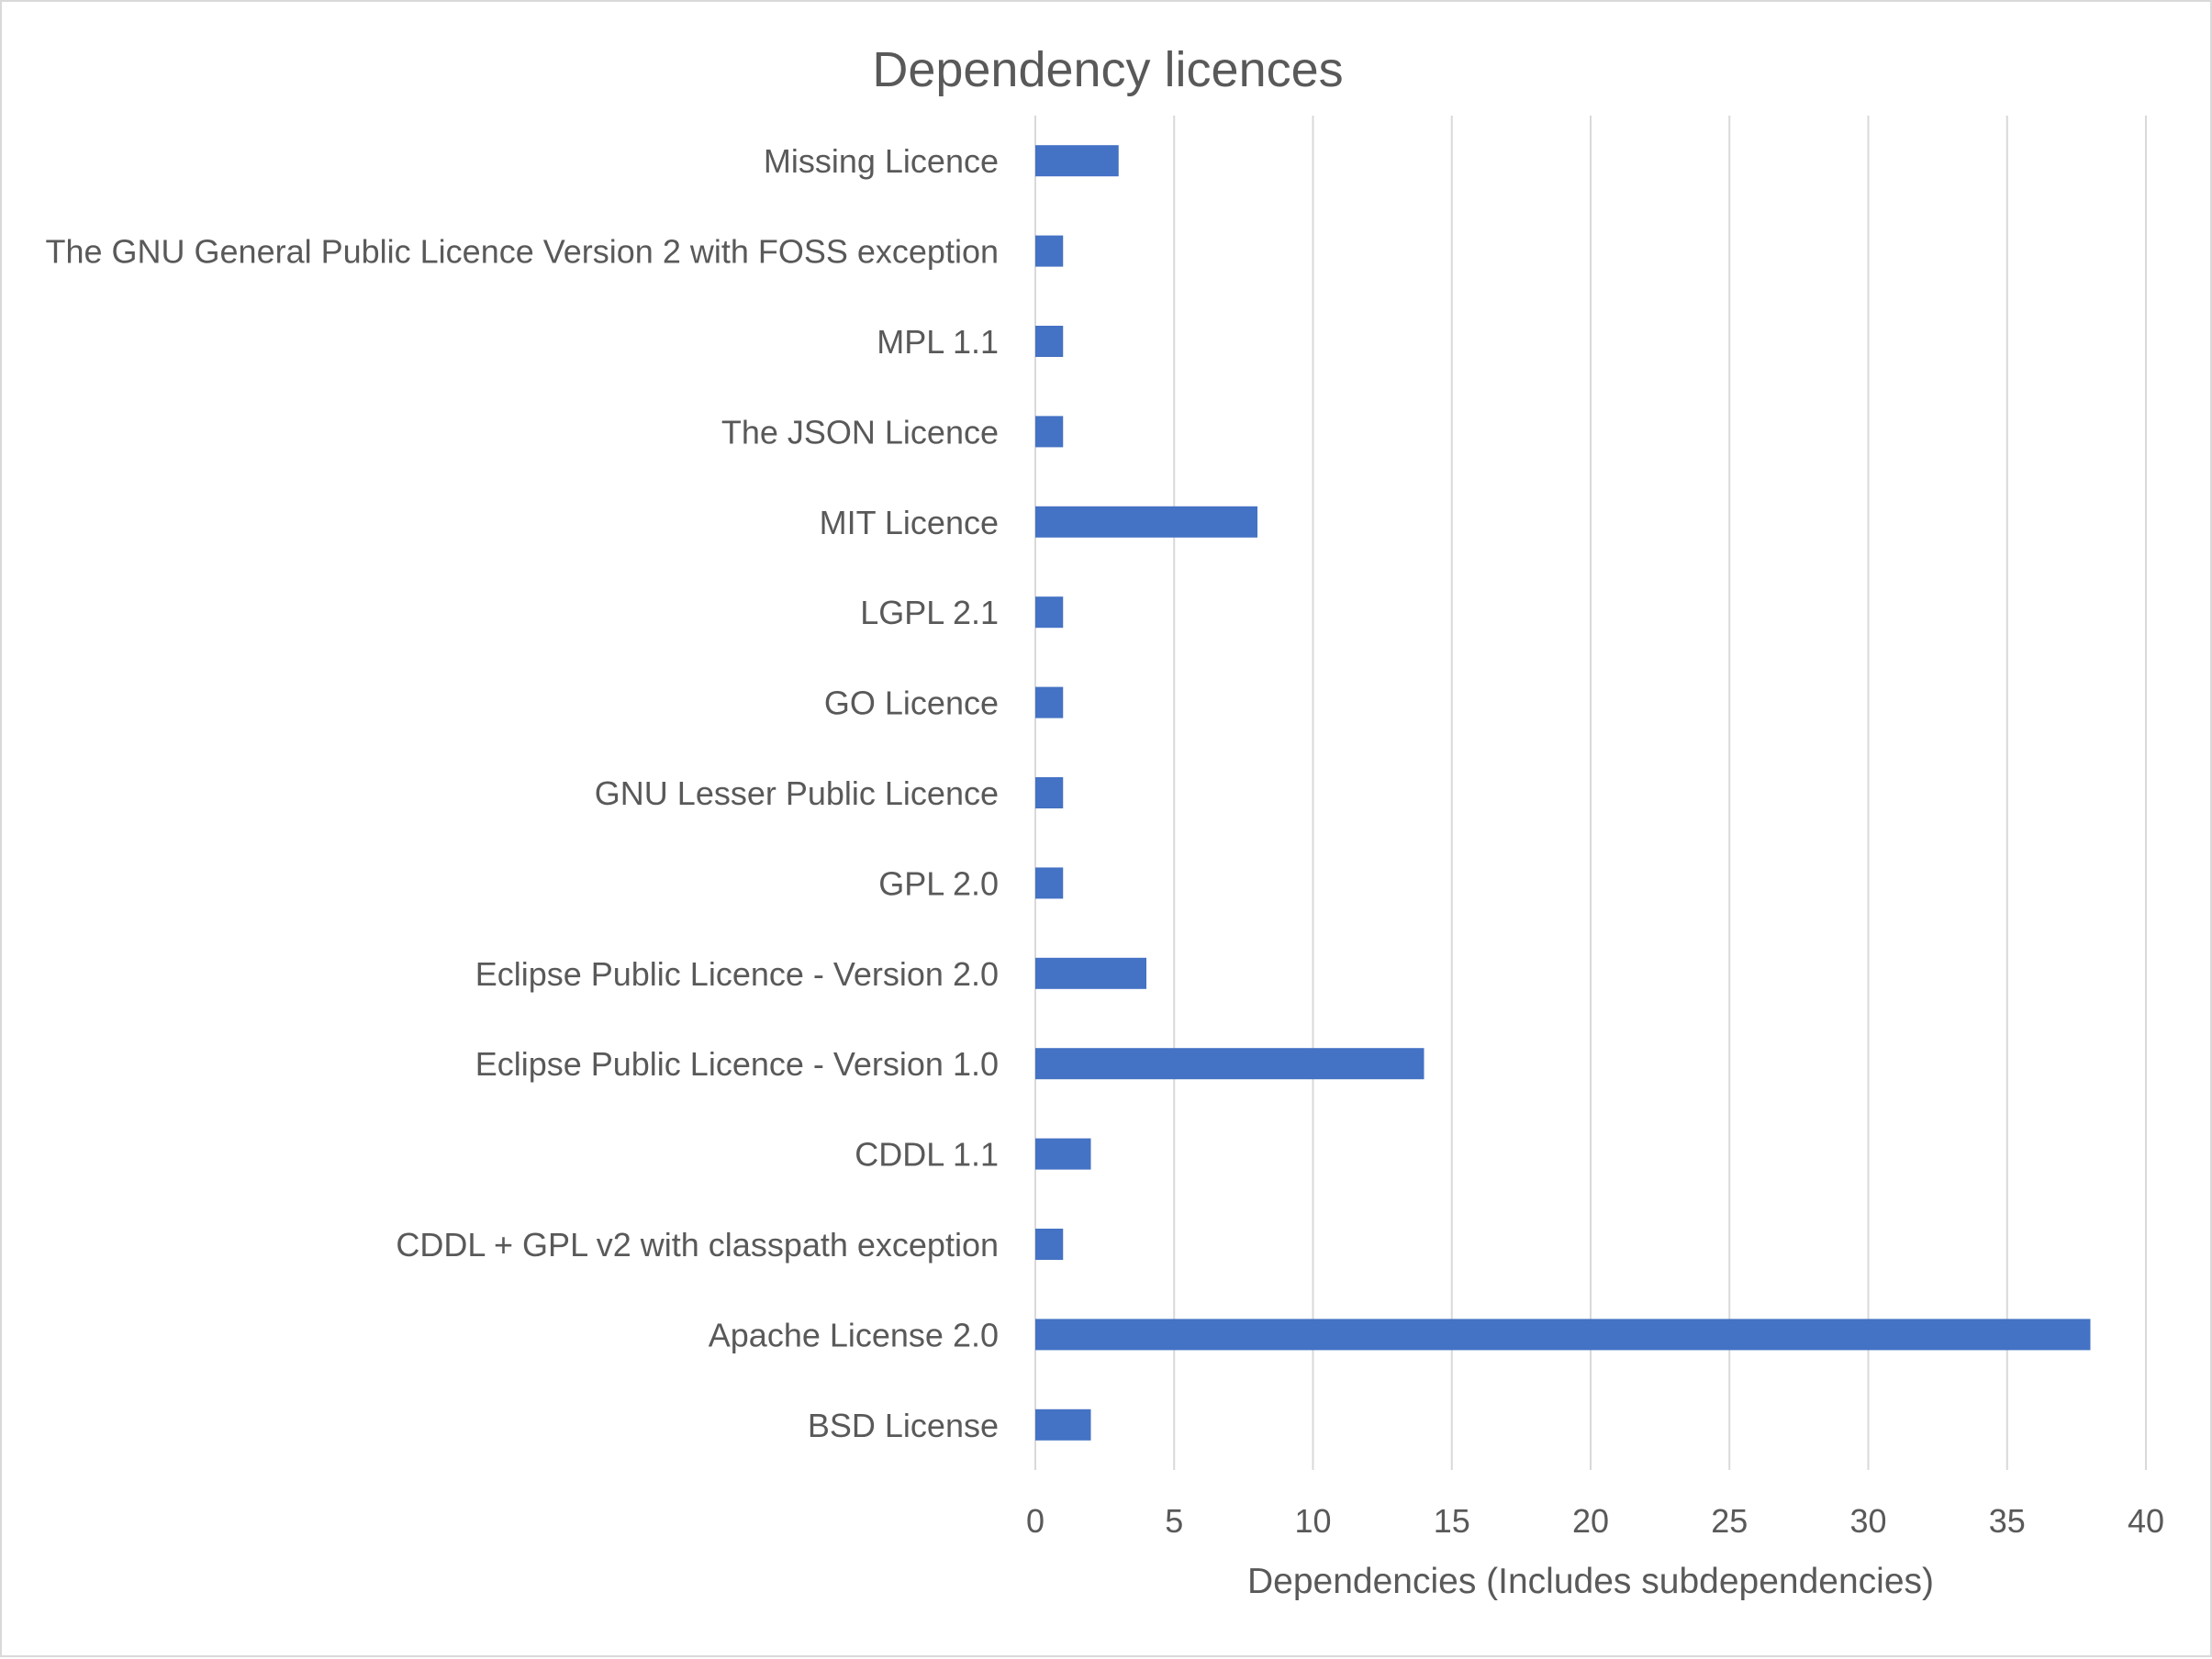 This screenshot has height=1659, width=2212. Describe the element at coordinates (1452, 1521) in the screenshot. I see `x-tick-label: 15` at that location.